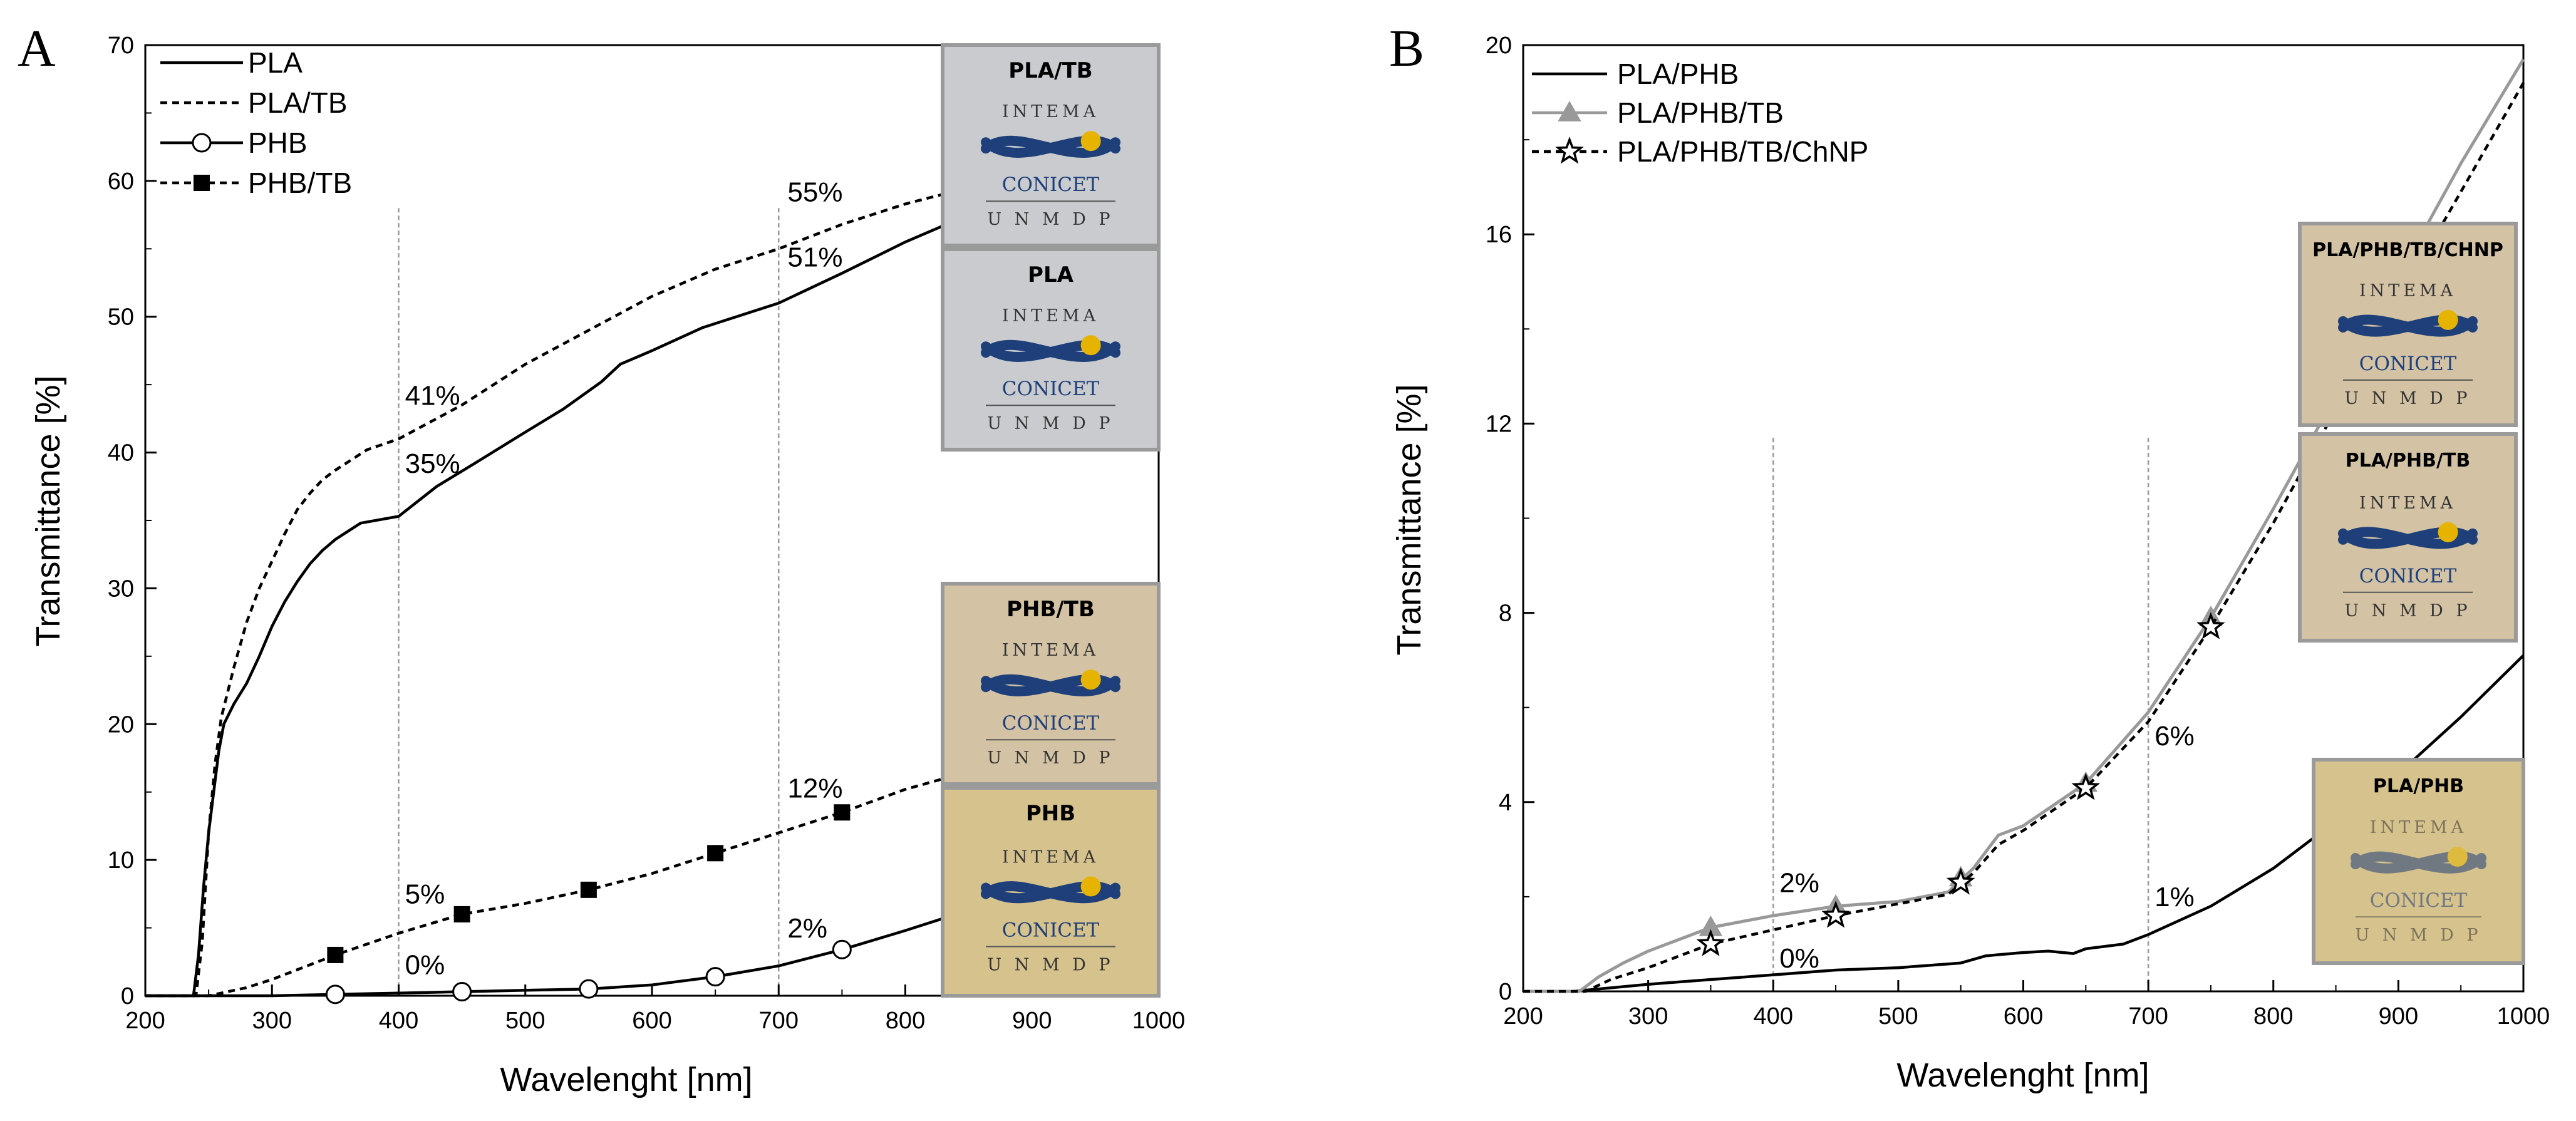 The image size is (2576, 1121). What do you see at coordinates (121, 46) in the screenshot?
I see `y-tick-label: 70` at bounding box center [121, 46].